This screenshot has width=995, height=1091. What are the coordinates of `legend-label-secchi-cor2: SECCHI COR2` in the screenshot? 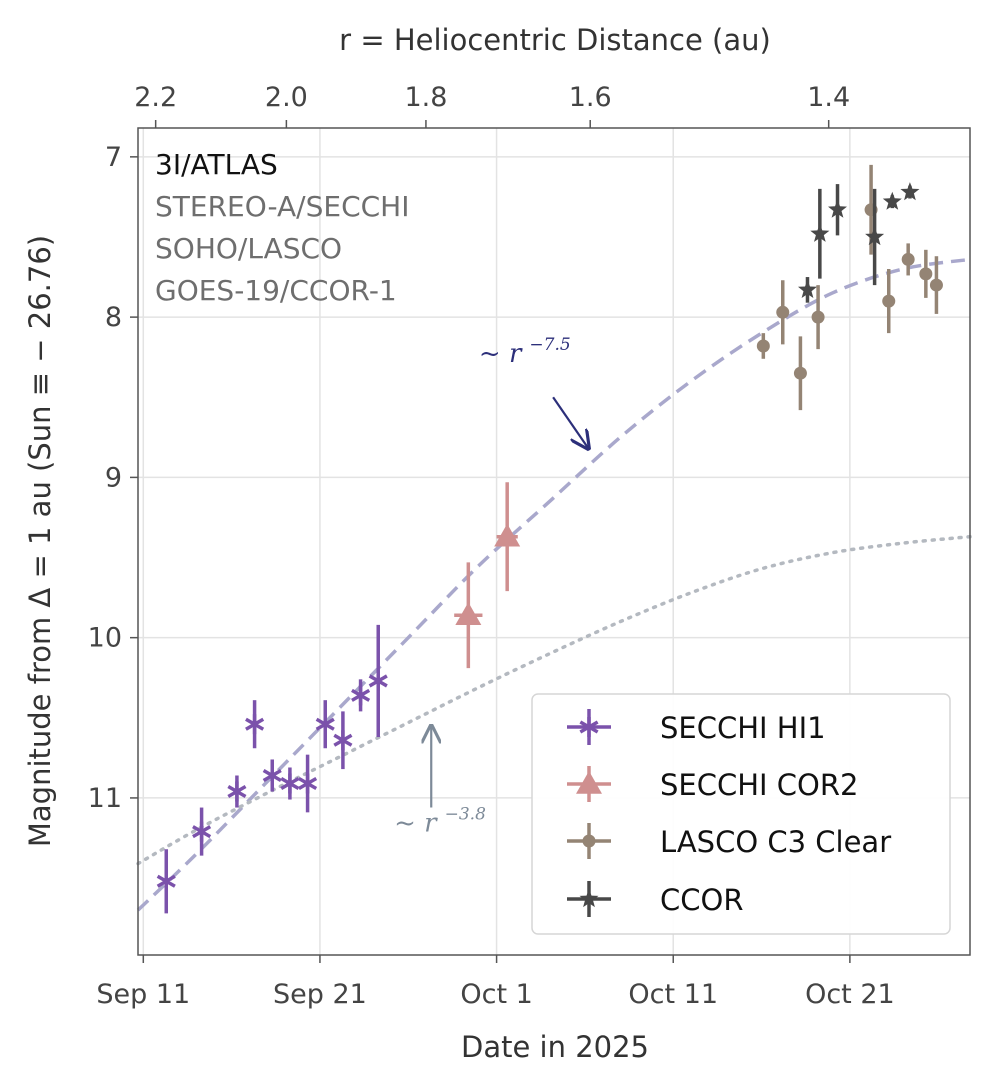 It's located at (759, 785).